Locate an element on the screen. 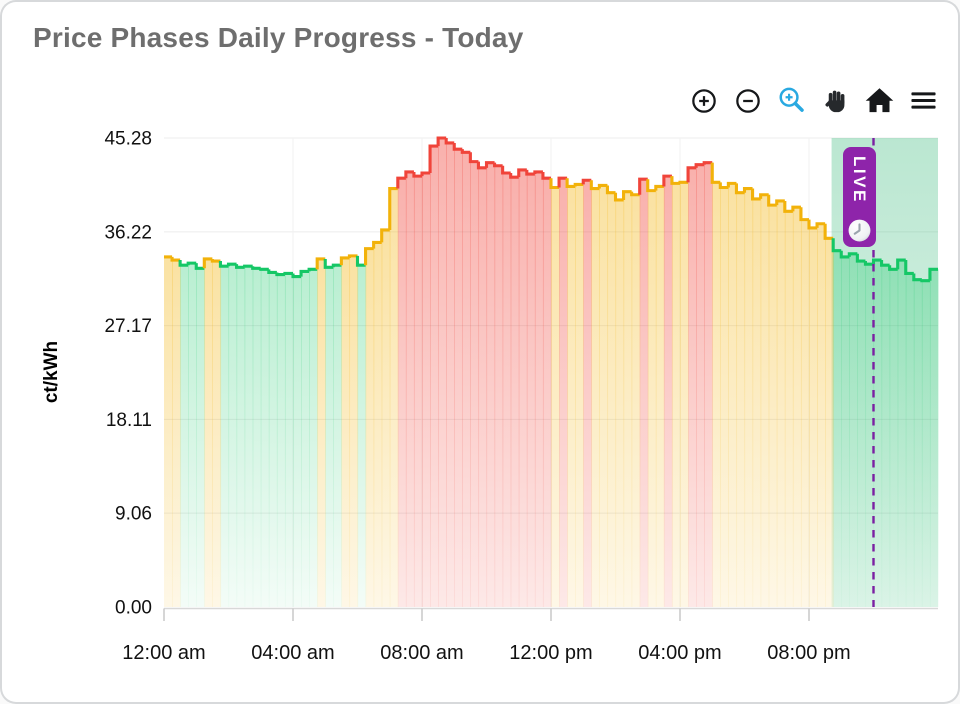 This screenshot has width=960, height=704. chart-title: Price Phases Daily Progress - Today is located at coordinates (278, 37).